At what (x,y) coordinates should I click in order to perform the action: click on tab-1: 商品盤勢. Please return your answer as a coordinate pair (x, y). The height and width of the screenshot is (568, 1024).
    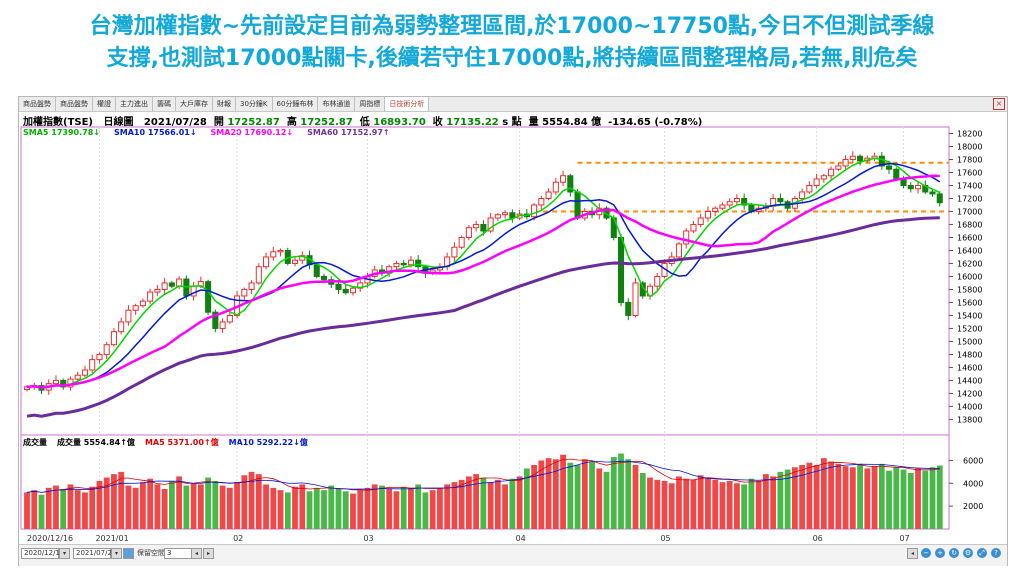
    Looking at the image, I should click on (74, 104).